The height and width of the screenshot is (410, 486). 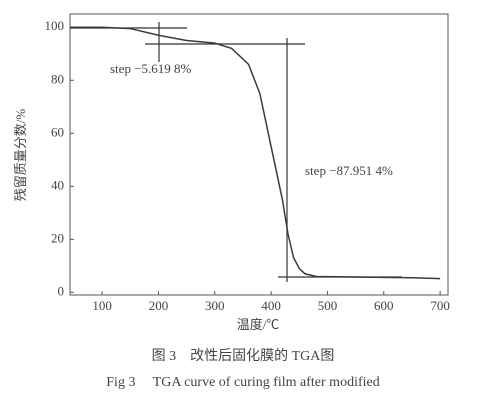 I want to click on y-axis-label: 残留质量分数/%, so click(x=20, y=155).